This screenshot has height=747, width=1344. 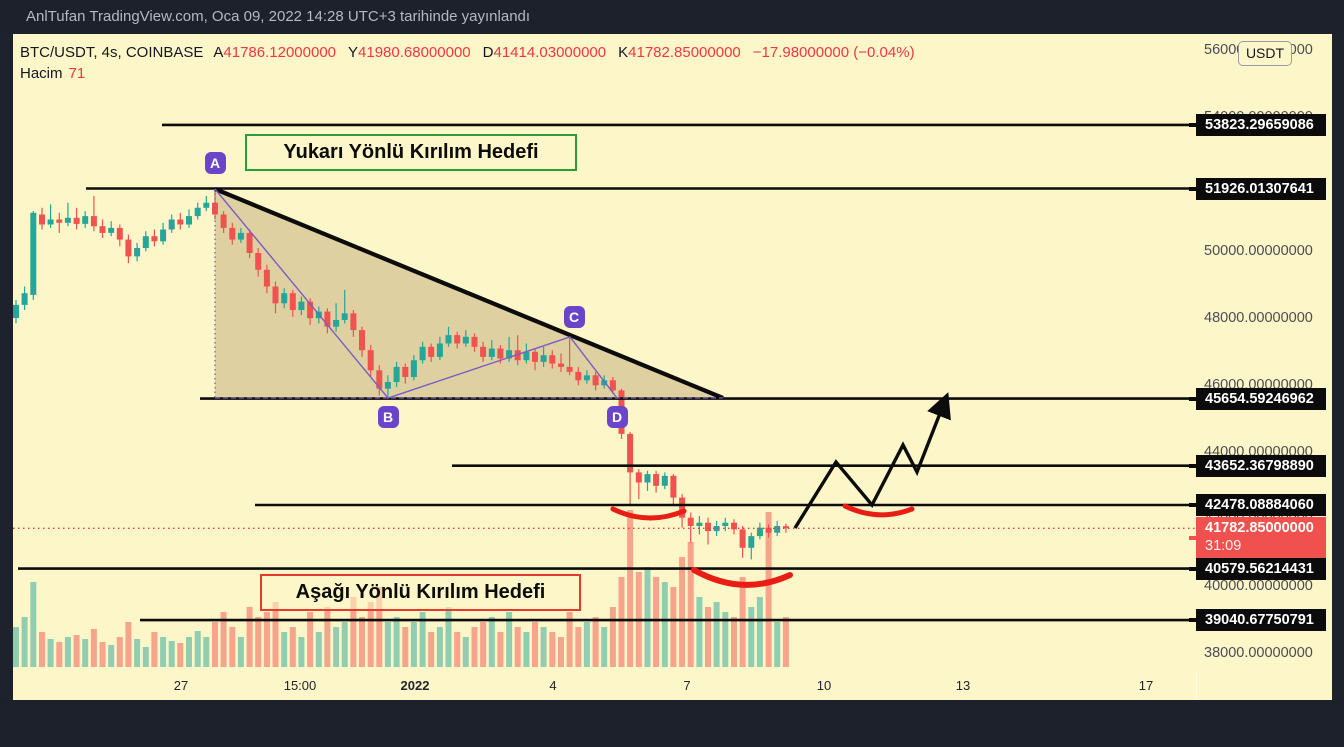 I want to click on level-price-label: 39040.67750791, so click(x=1257, y=620).